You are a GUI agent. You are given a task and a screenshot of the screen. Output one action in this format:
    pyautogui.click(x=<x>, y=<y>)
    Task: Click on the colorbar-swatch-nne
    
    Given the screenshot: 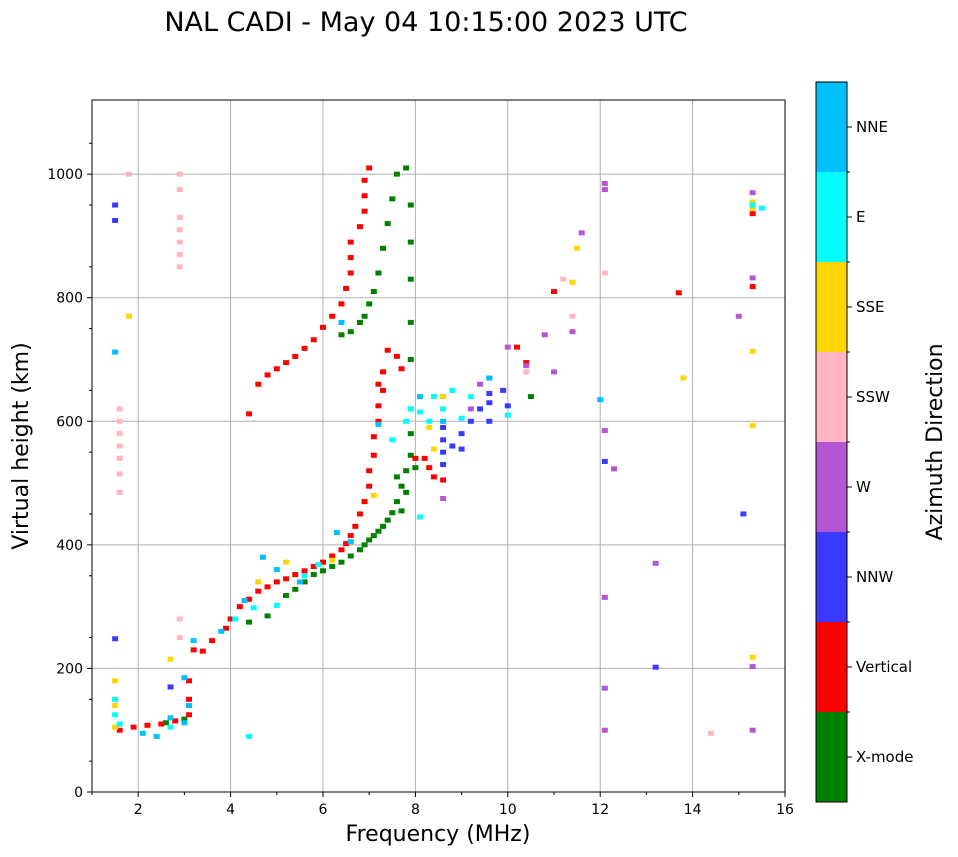 What is the action you would take?
    pyautogui.click(x=831, y=127)
    